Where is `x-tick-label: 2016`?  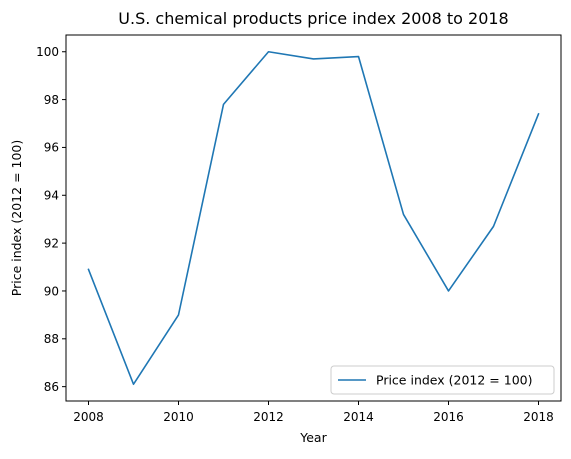 x-tick-label: 2016 is located at coordinates (448, 417).